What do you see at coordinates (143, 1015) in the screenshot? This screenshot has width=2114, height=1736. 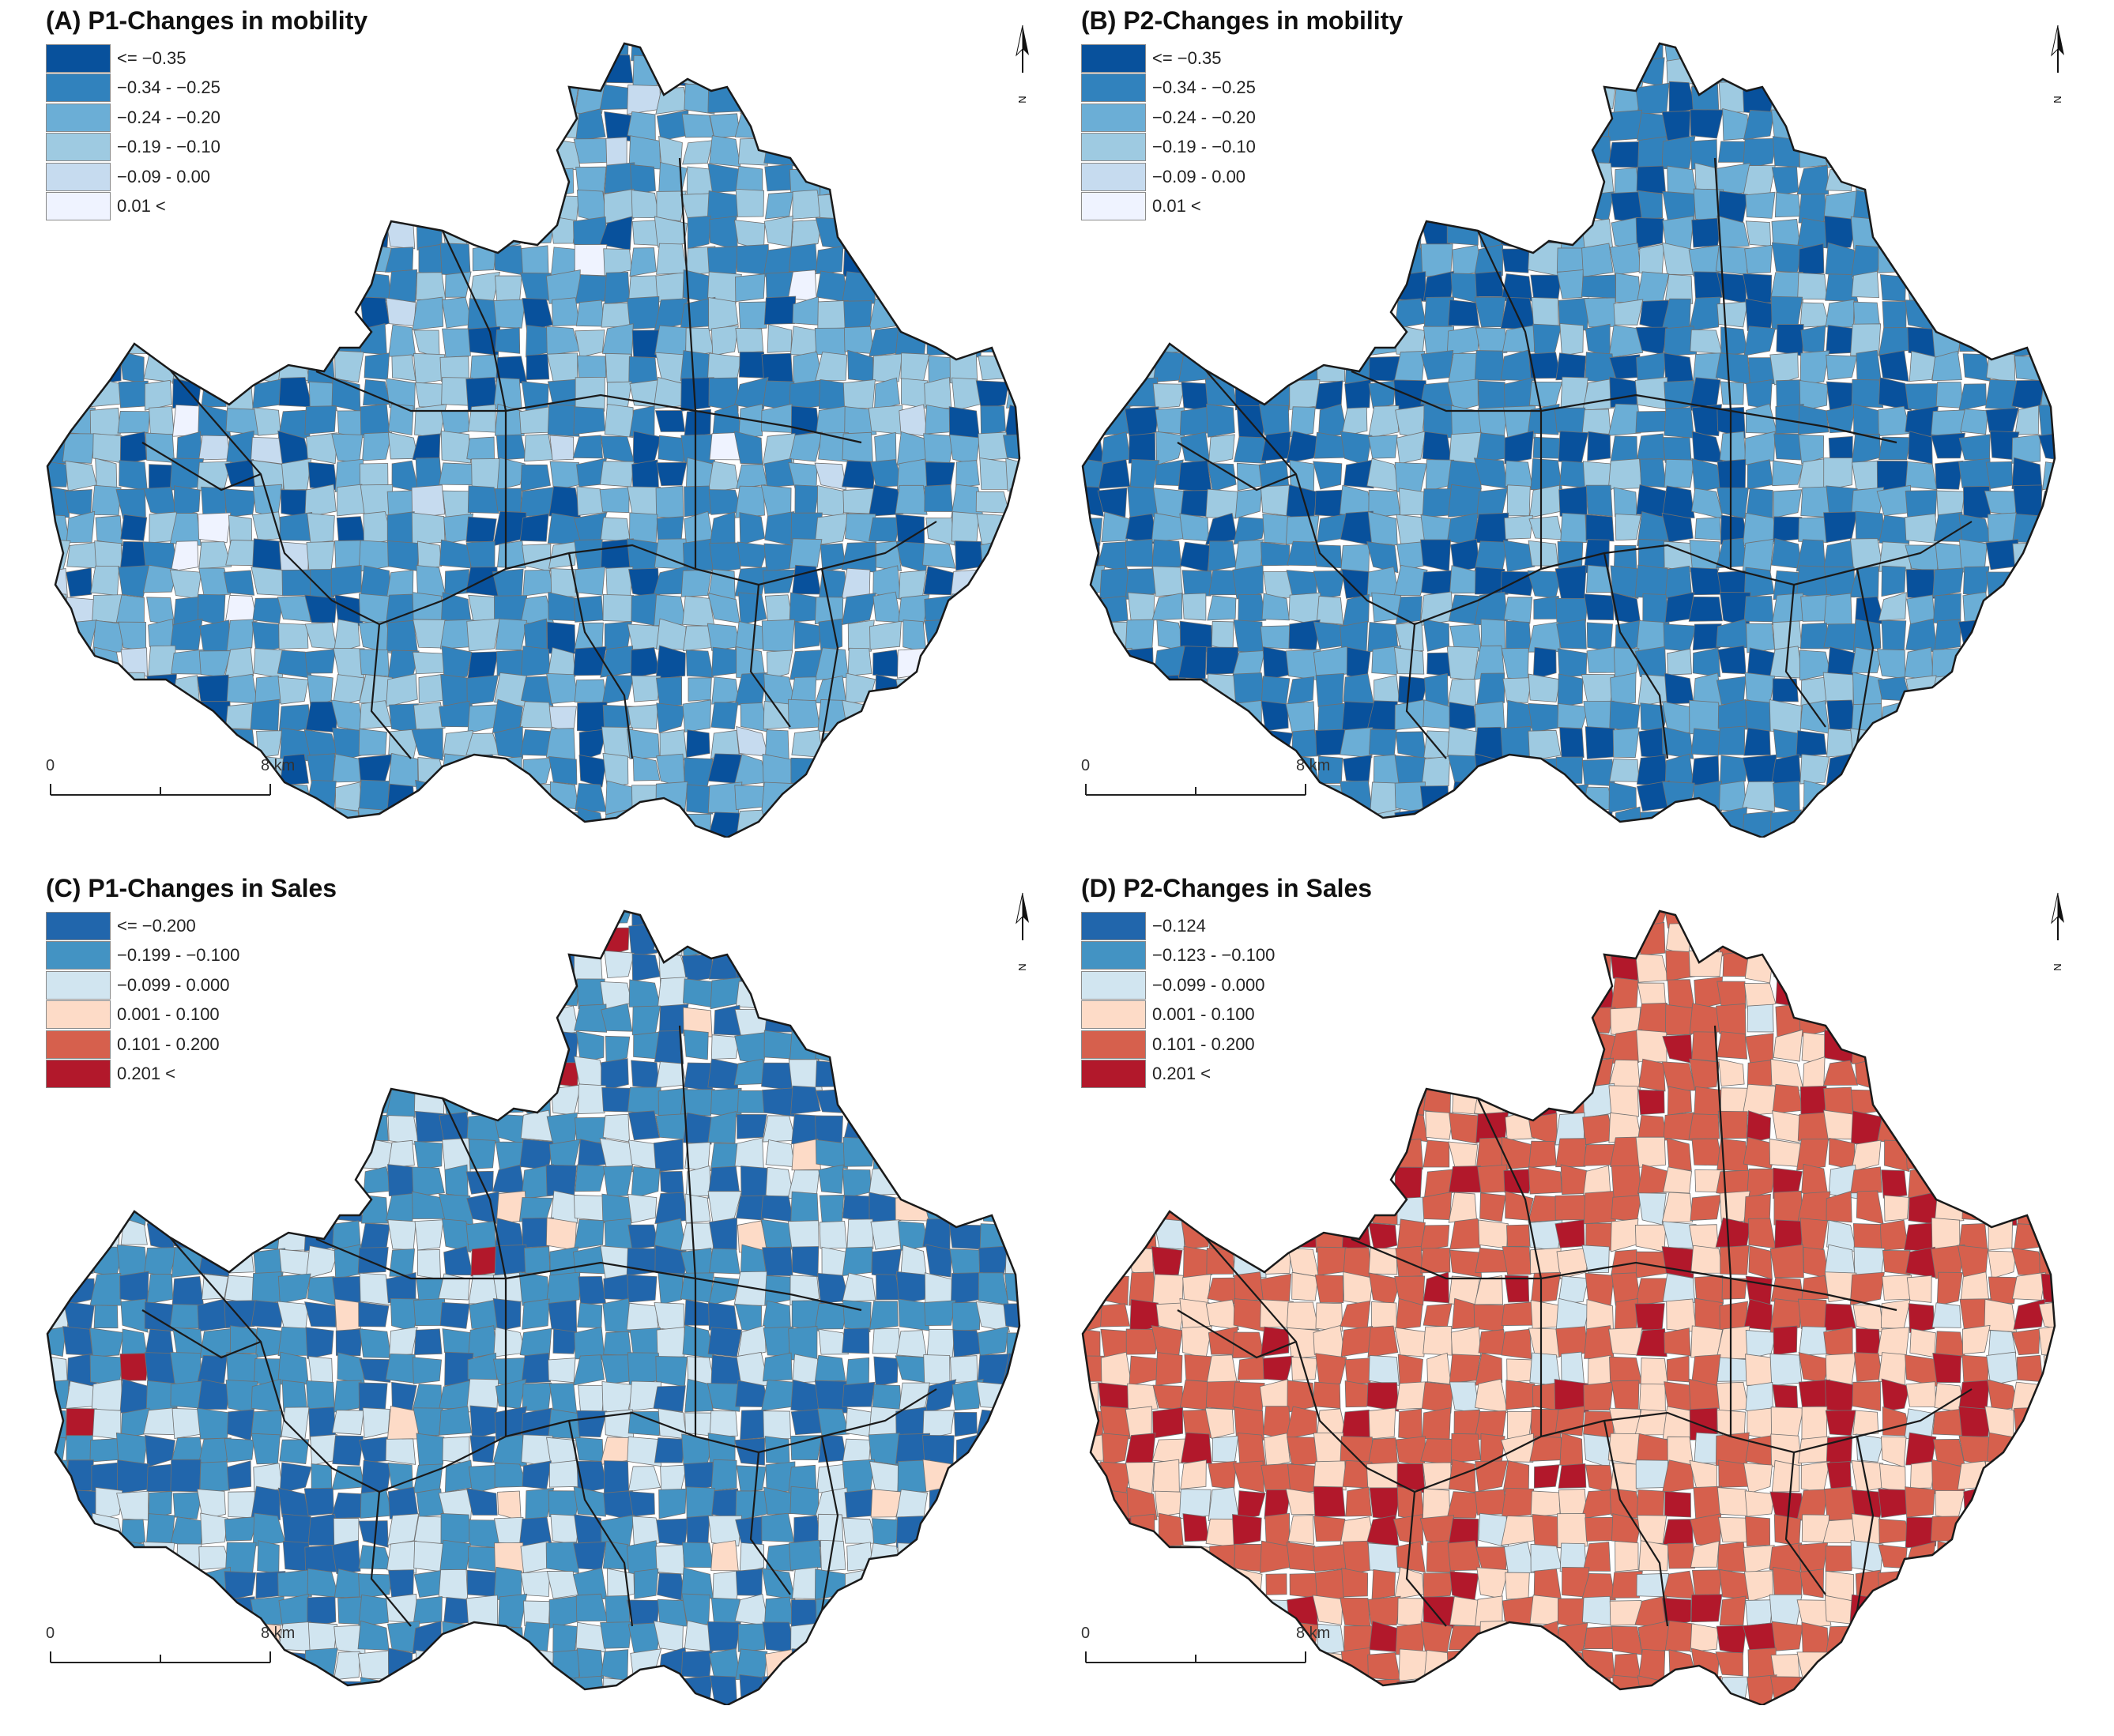 I see `legend-item: 0.001 - 0.100` at bounding box center [143, 1015].